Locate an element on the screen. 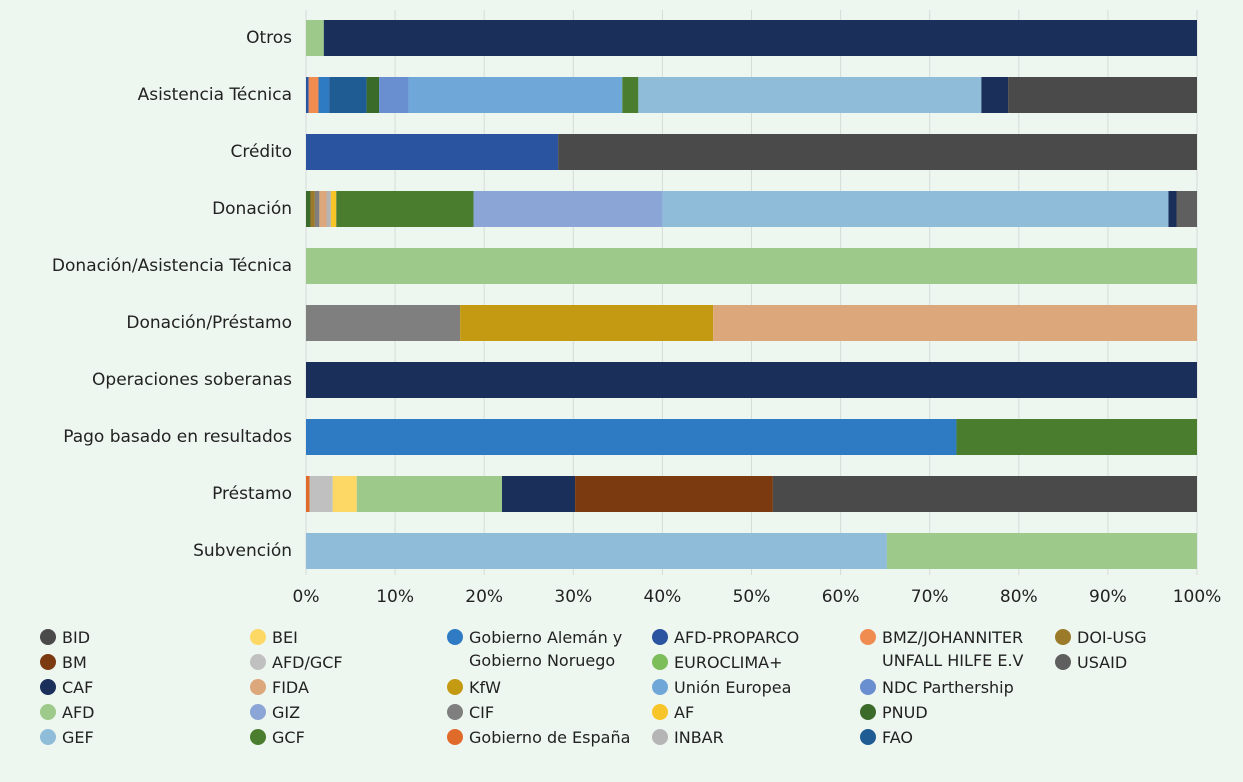 This screenshot has width=1243, height=782. legend-item: FIDA is located at coordinates (345, 687).